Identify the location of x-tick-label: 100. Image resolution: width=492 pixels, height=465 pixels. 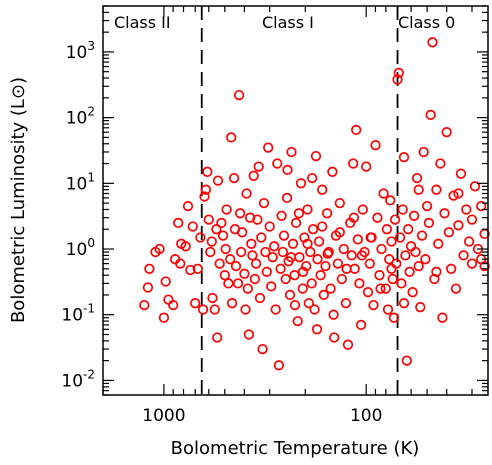
(366, 416).